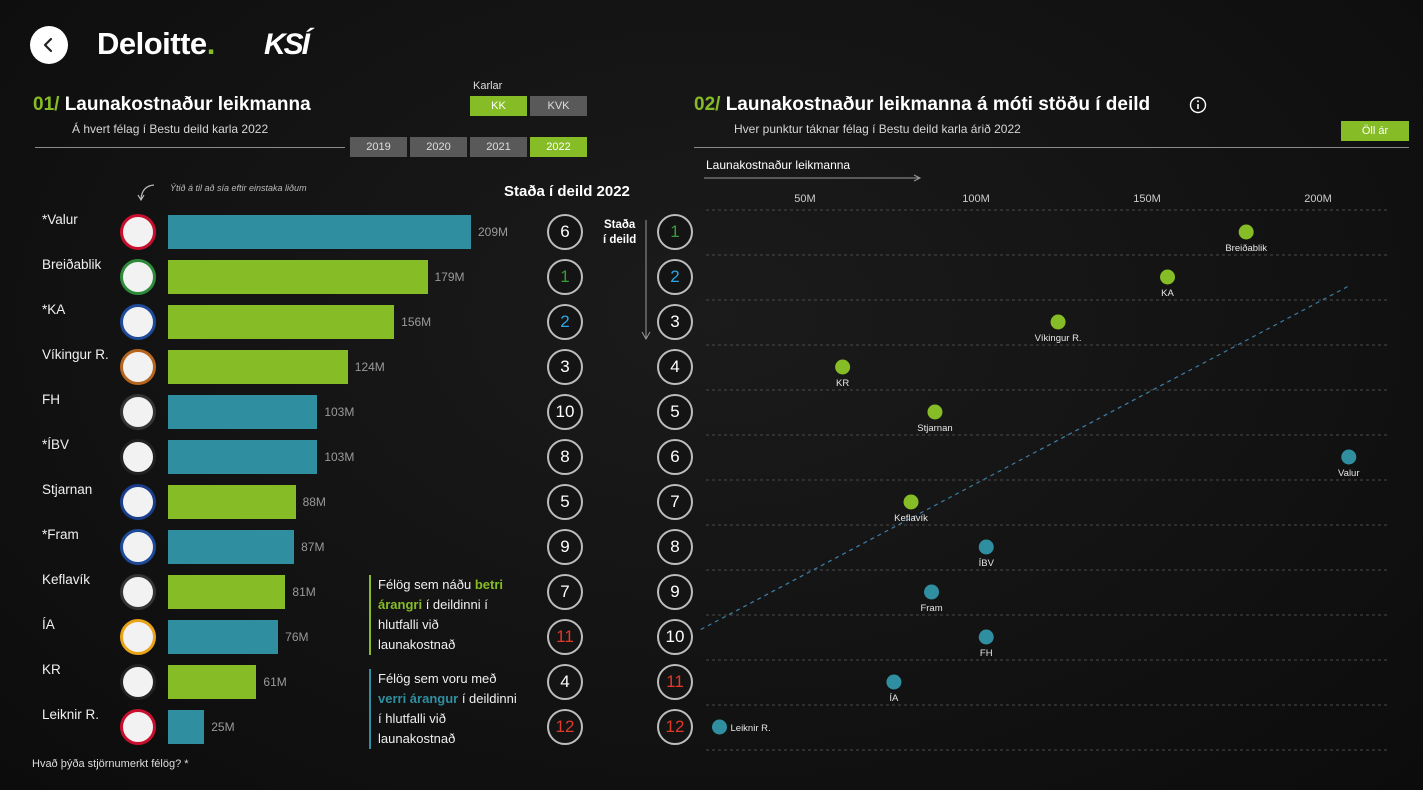 This screenshot has height=790, width=1423. What do you see at coordinates (49, 45) in the screenshot?
I see `back-button` at bounding box center [49, 45].